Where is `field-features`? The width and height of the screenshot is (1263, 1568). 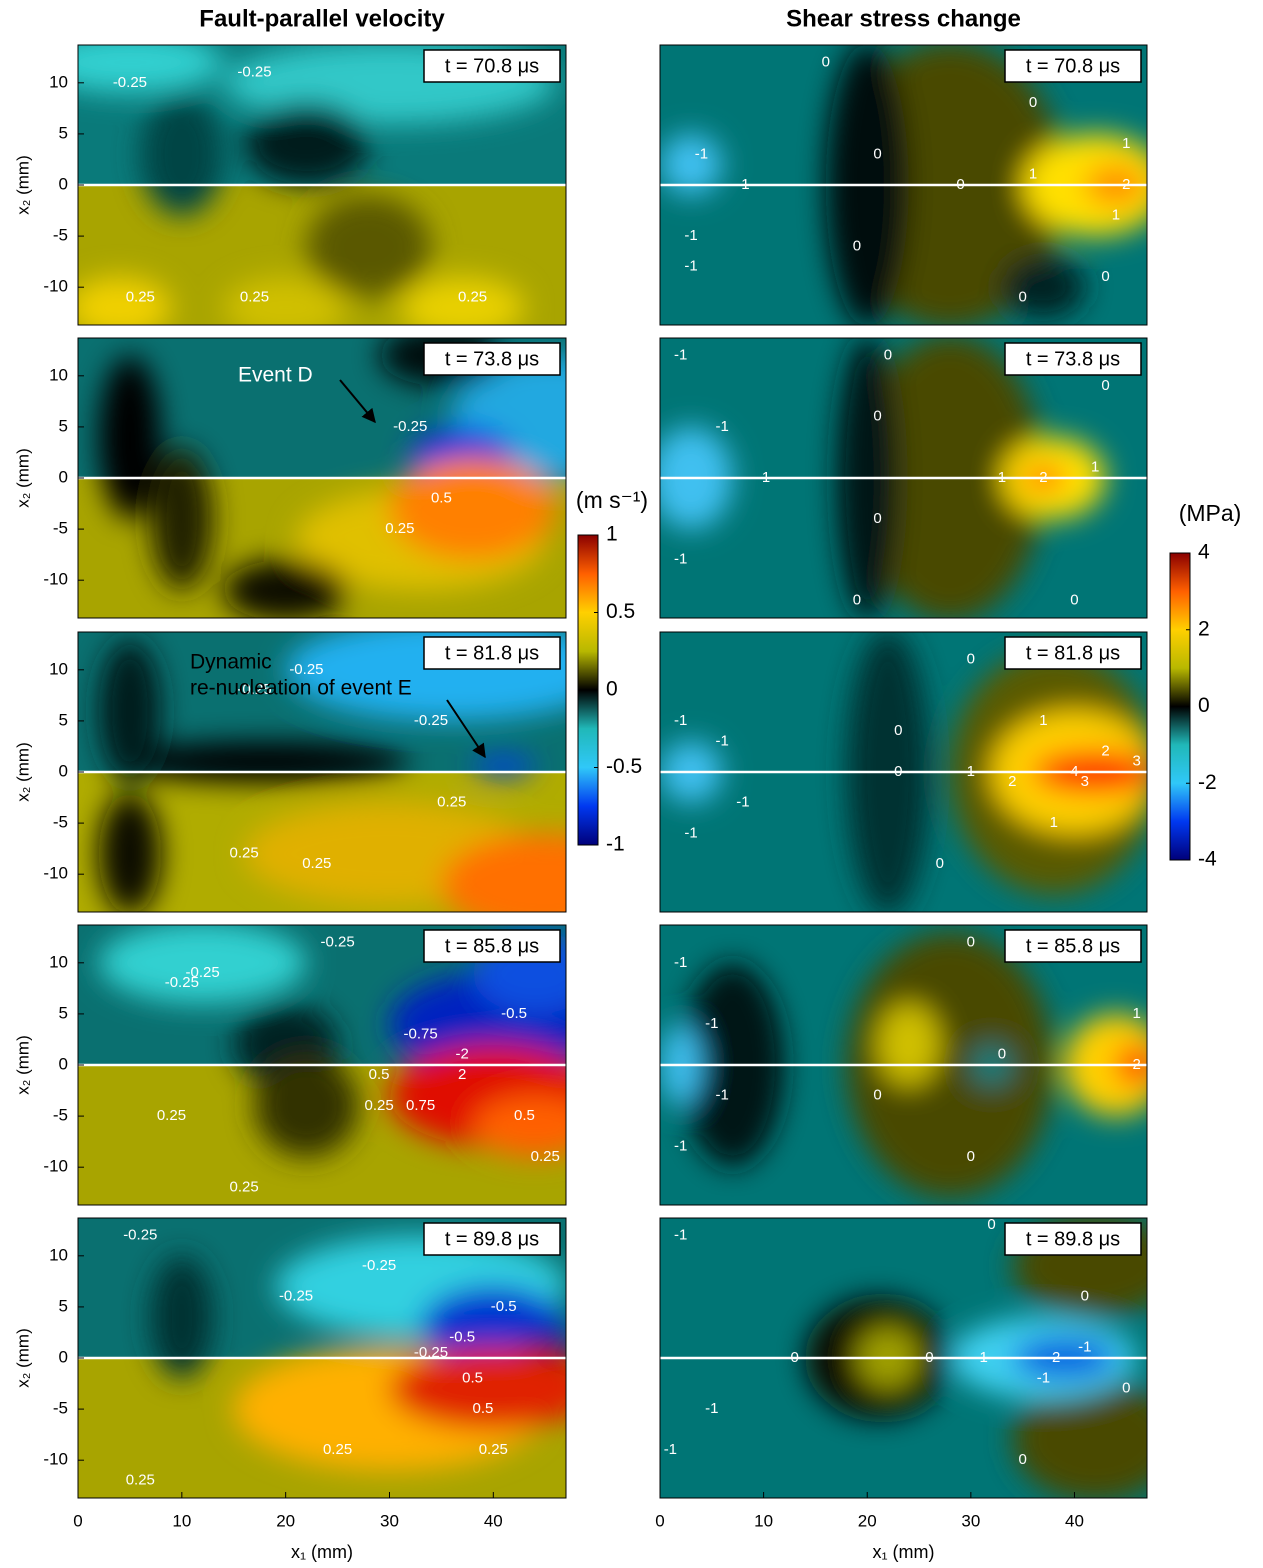
field-features is located at coordinates (332, 478).